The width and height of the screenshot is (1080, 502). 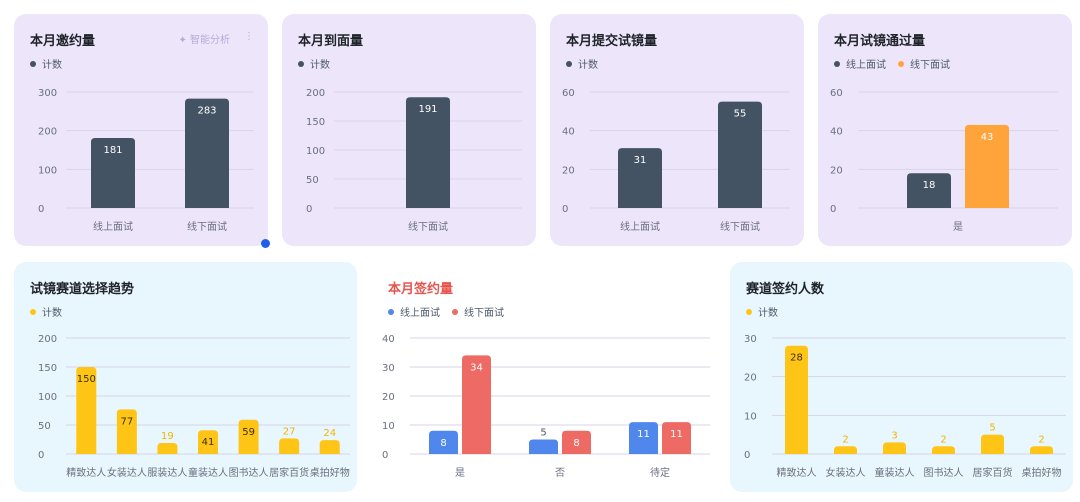 What do you see at coordinates (141, 130) in the screenshot?
I see `card-invites: 本月邀约量 ✦ 智能分析 ⋮ 计数 0 100 200 300 181 线上面试 283 线下面试` at bounding box center [141, 130].